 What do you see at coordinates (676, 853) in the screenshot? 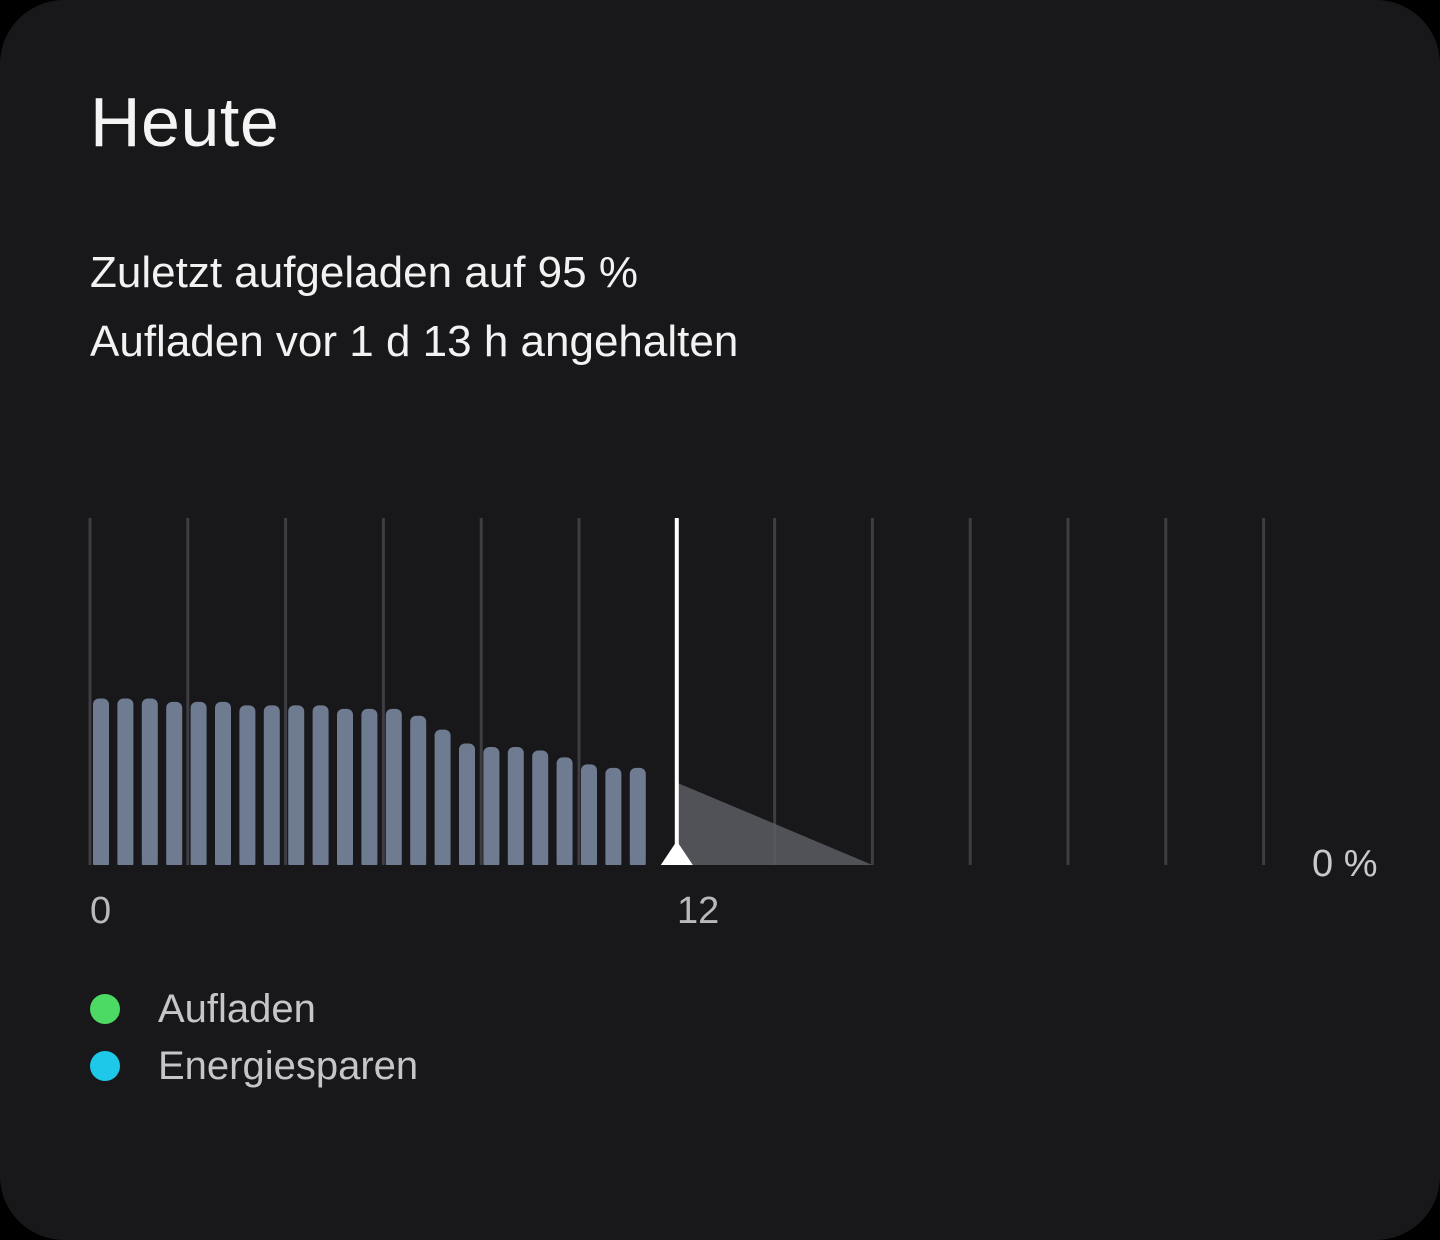
I see `current-time-marker-icon` at bounding box center [676, 853].